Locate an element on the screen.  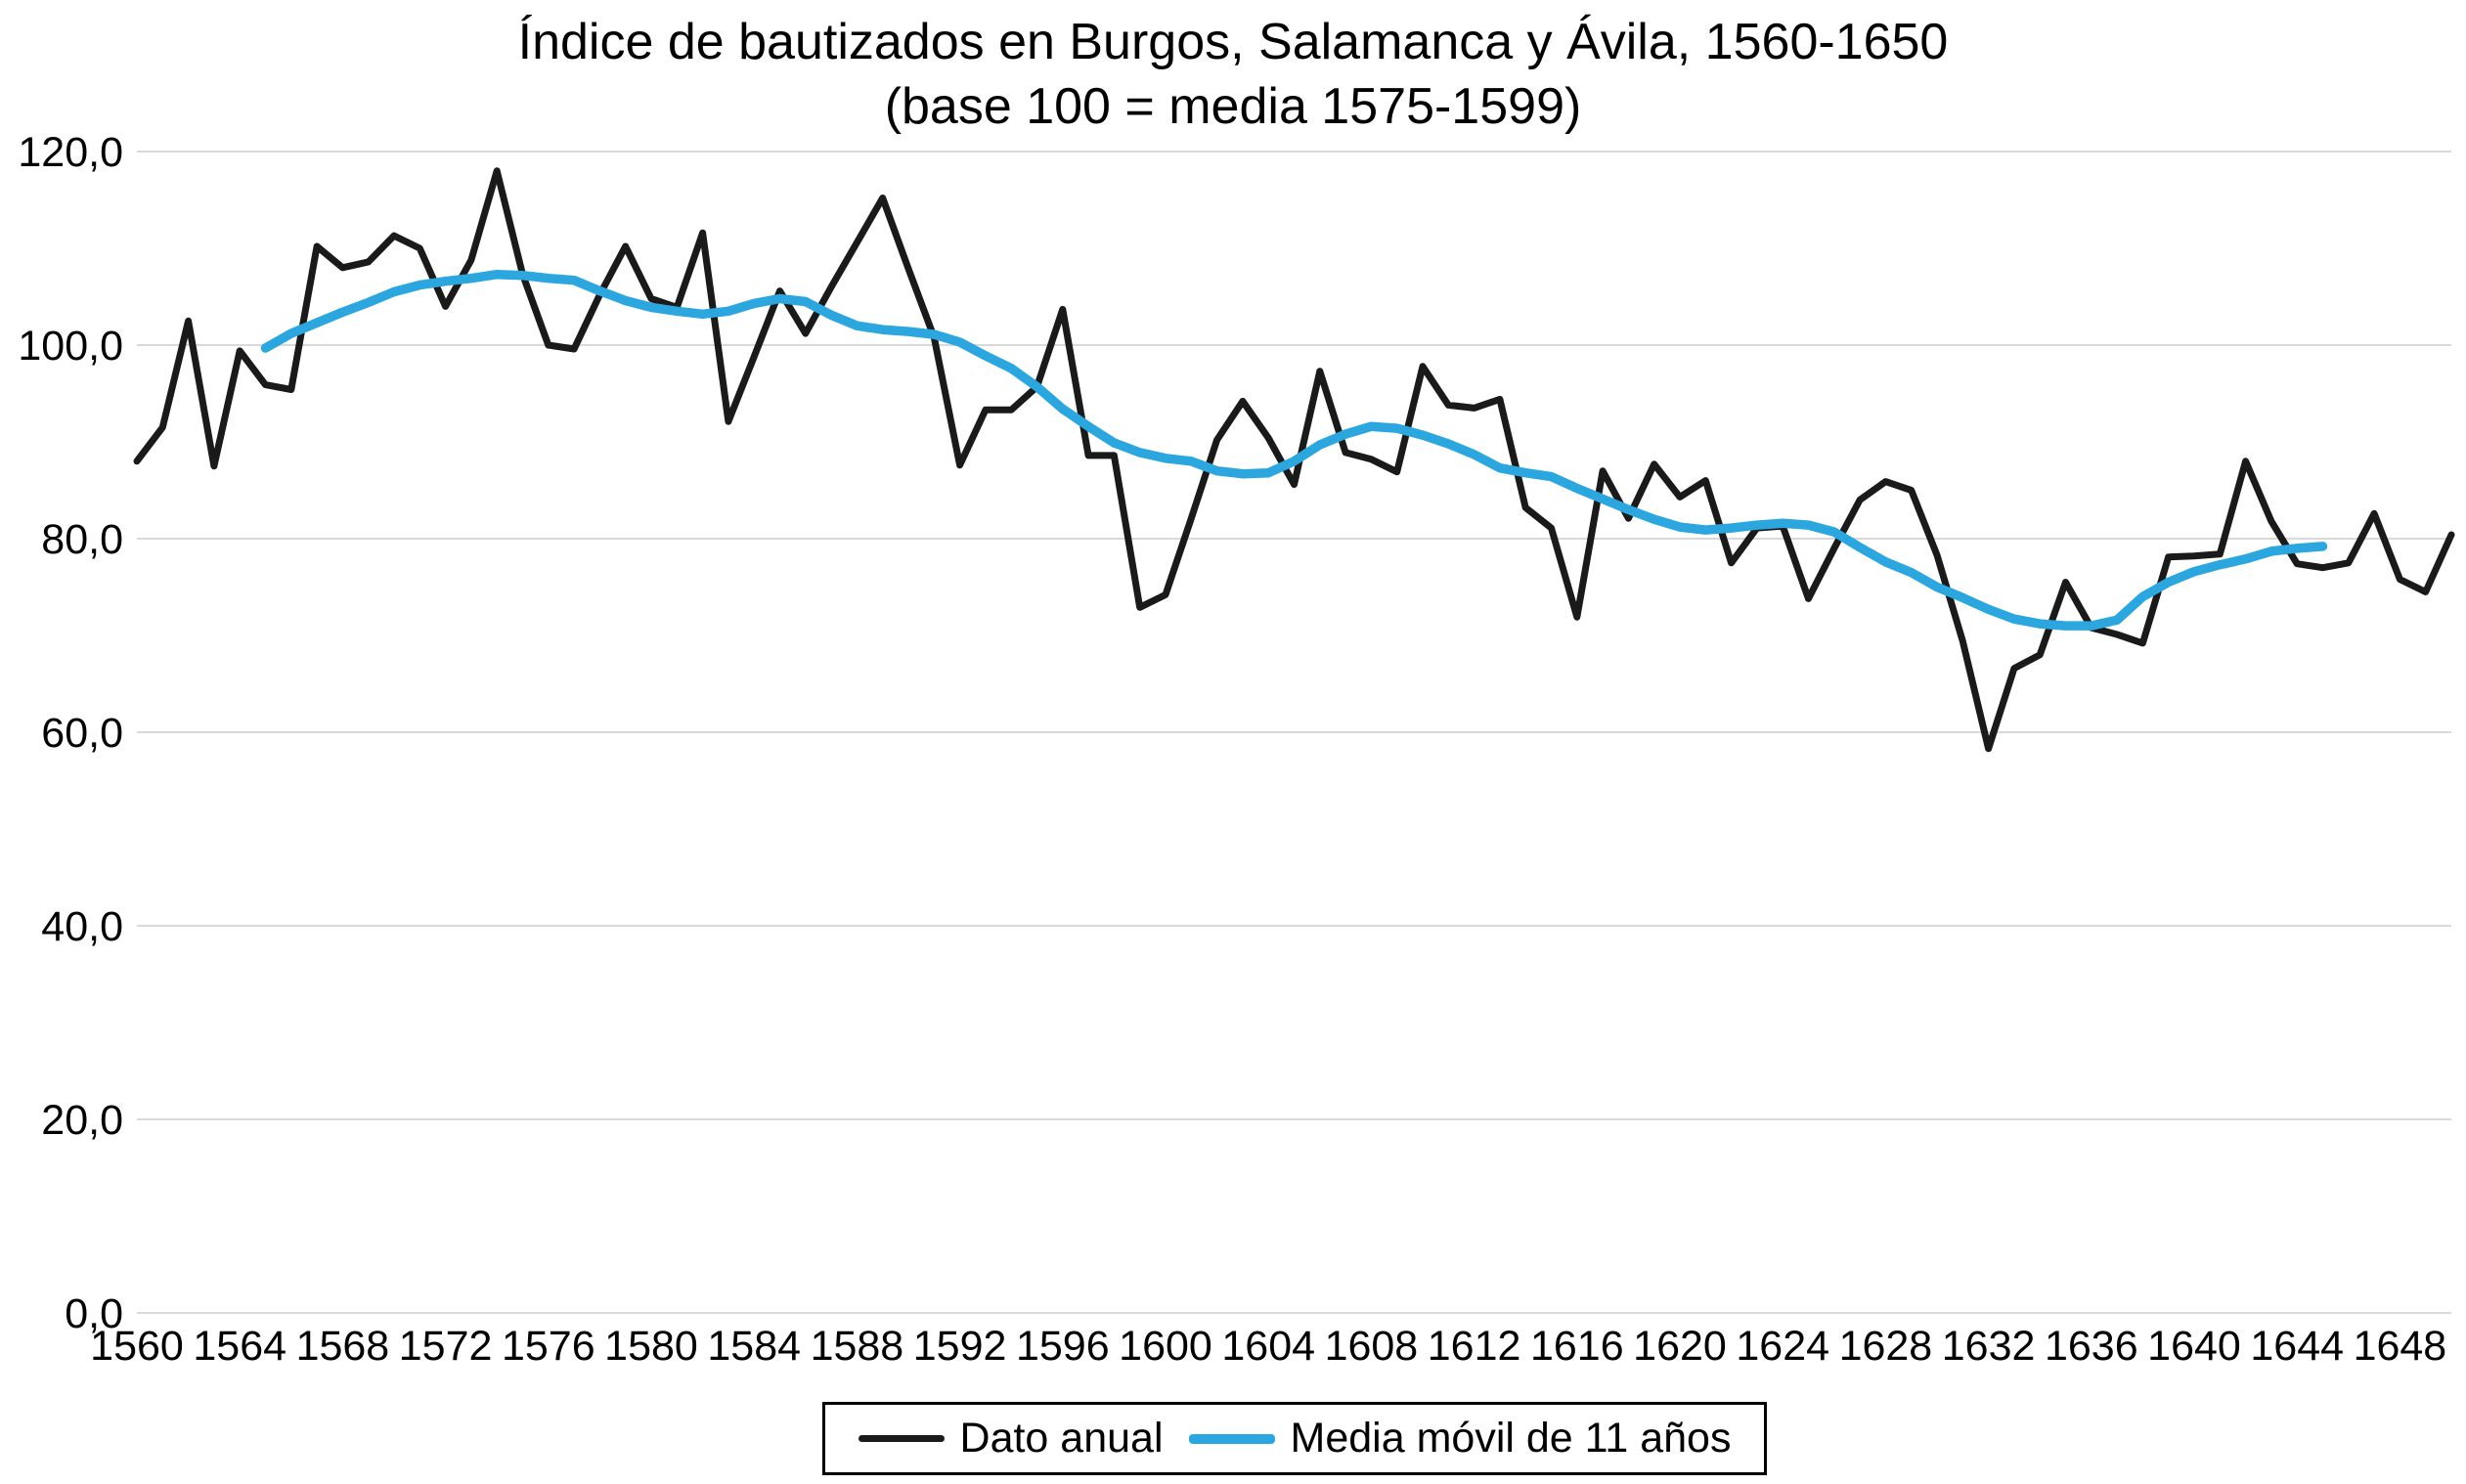
x-tick-label: 1576 is located at coordinates (548, 1346).